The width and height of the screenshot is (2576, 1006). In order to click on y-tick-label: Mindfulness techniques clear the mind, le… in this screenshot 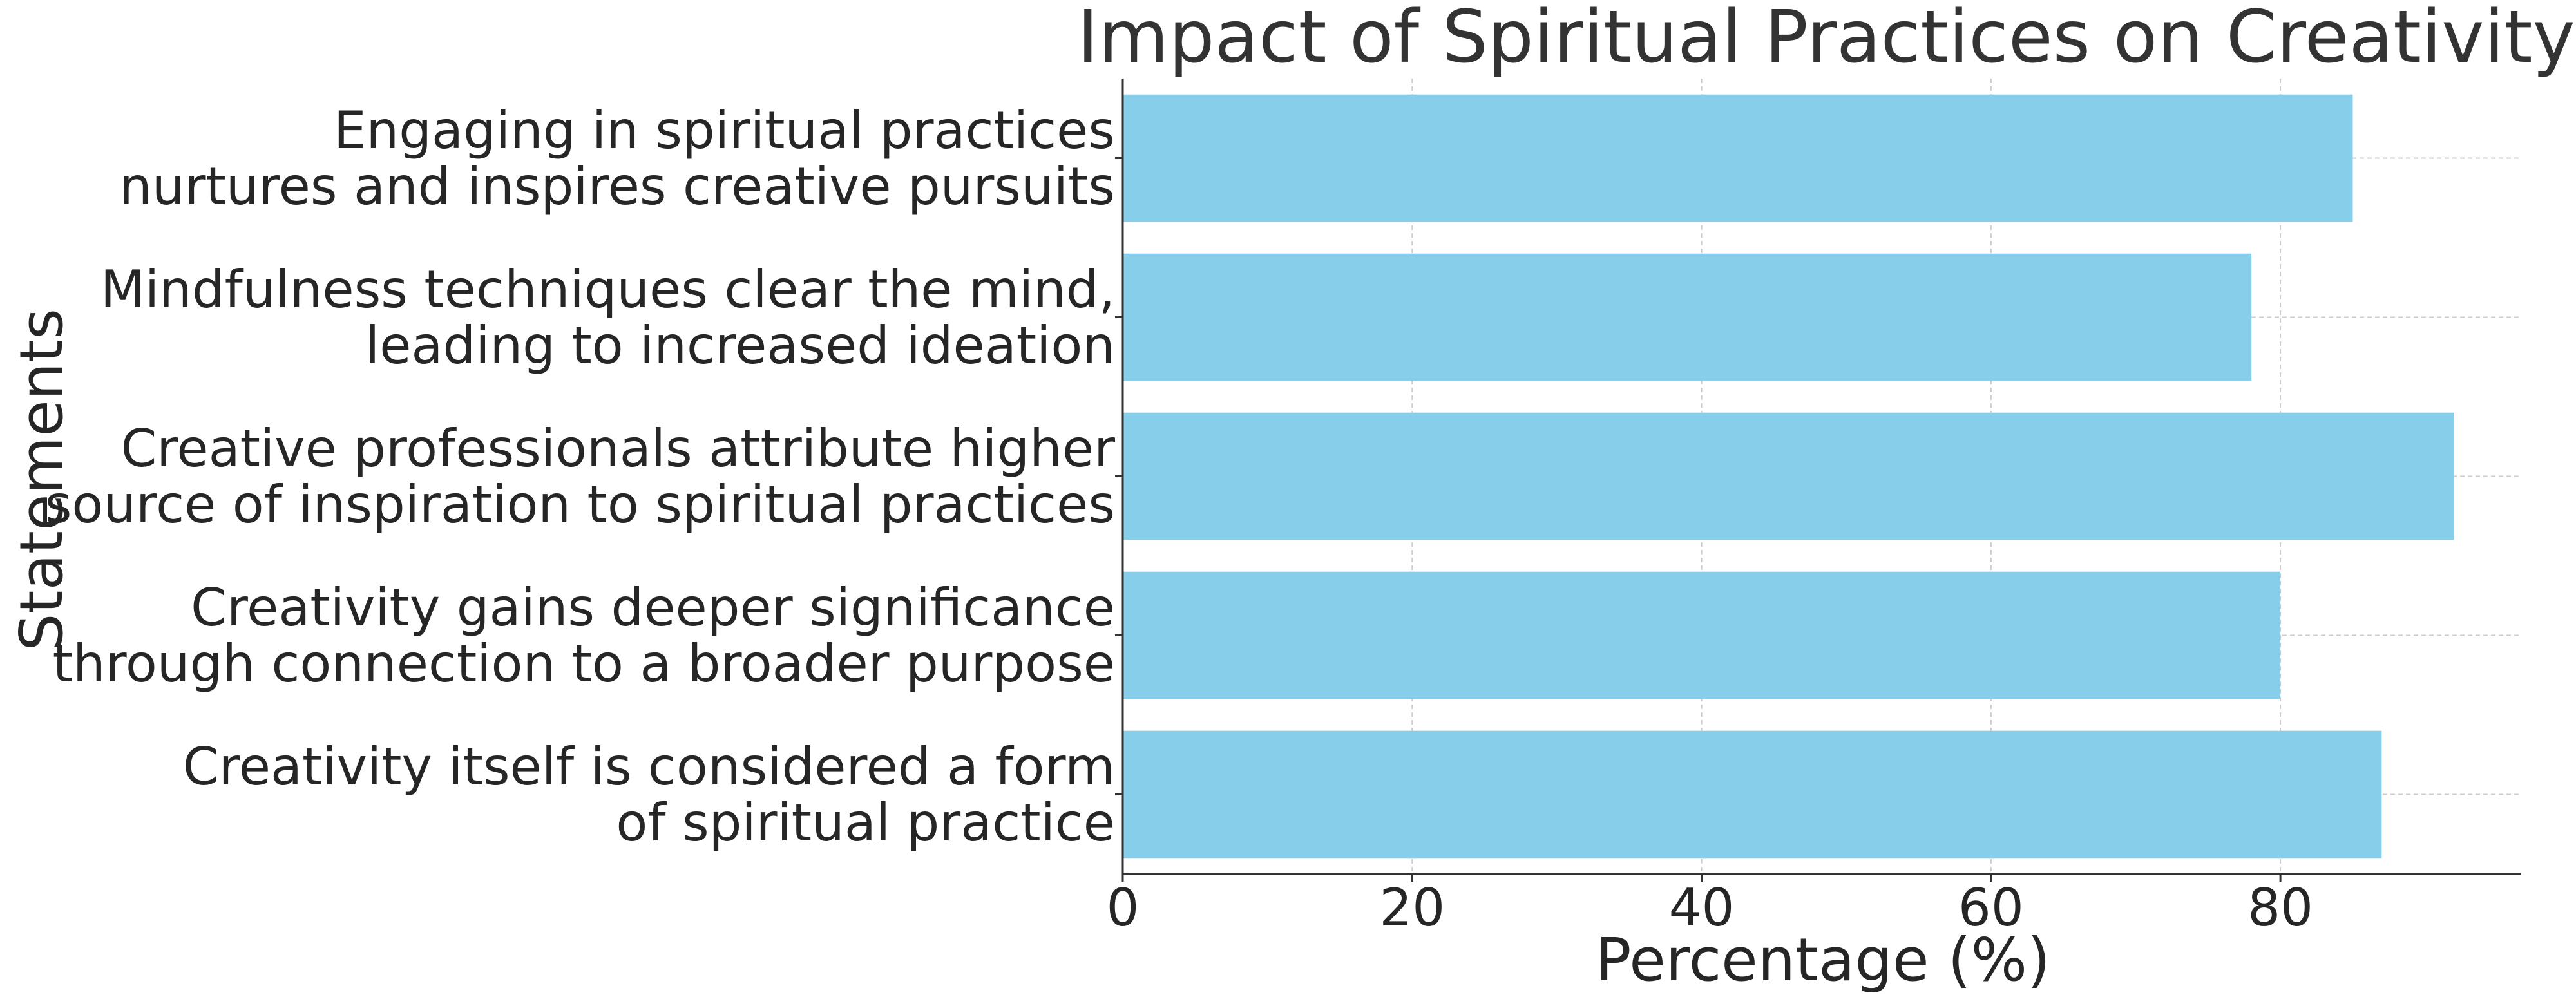, I will do `click(607, 317)`.